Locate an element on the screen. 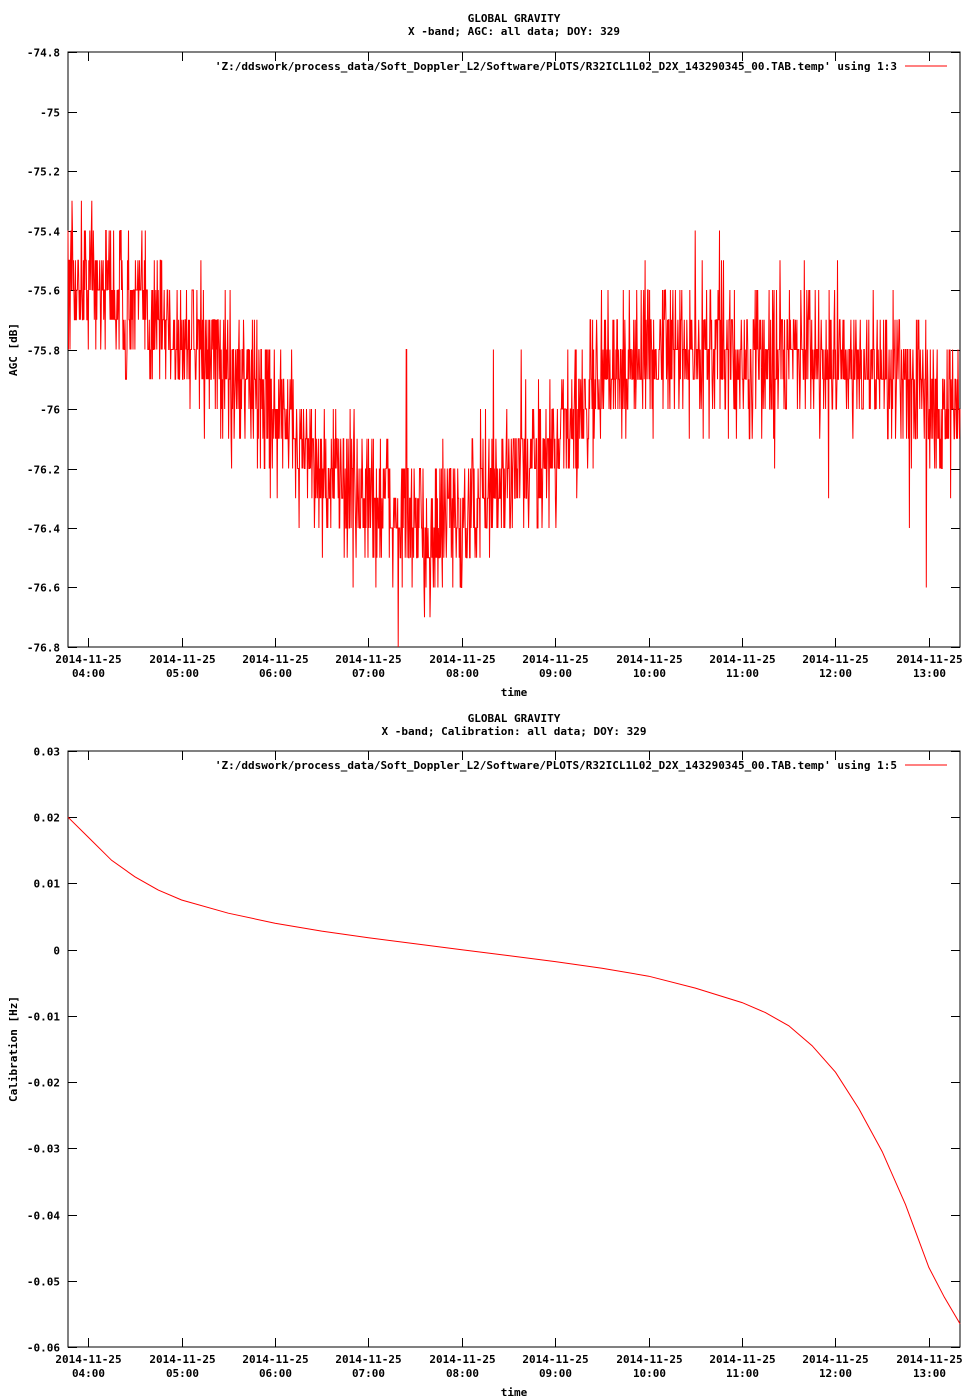 The height and width of the screenshot is (1400, 980). y-tick-label: -76.8 is located at coordinates (43, 648).